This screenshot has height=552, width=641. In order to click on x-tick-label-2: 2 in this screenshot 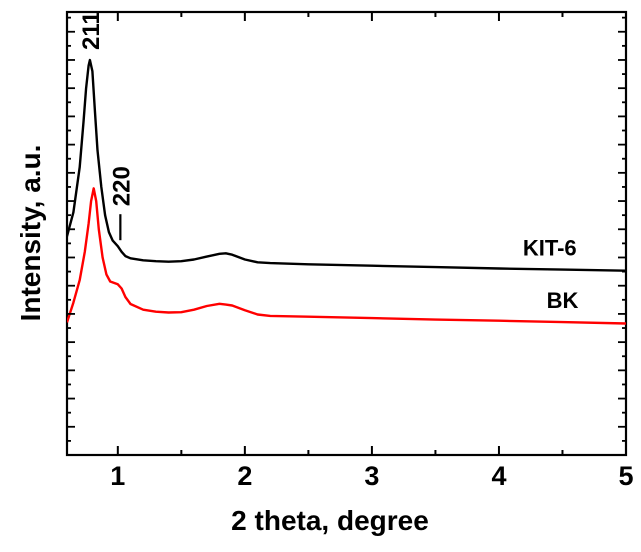, I will do `click(244, 476)`.